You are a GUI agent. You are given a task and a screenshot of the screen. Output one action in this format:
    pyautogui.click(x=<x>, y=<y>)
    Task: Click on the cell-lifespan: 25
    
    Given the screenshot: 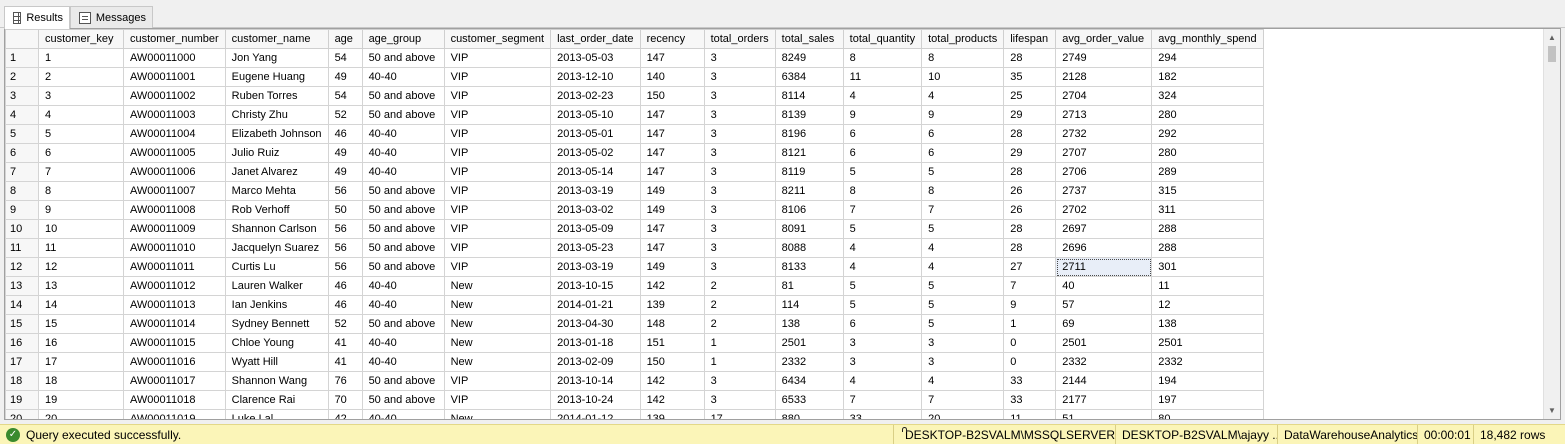 What is the action you would take?
    pyautogui.click(x=1030, y=96)
    